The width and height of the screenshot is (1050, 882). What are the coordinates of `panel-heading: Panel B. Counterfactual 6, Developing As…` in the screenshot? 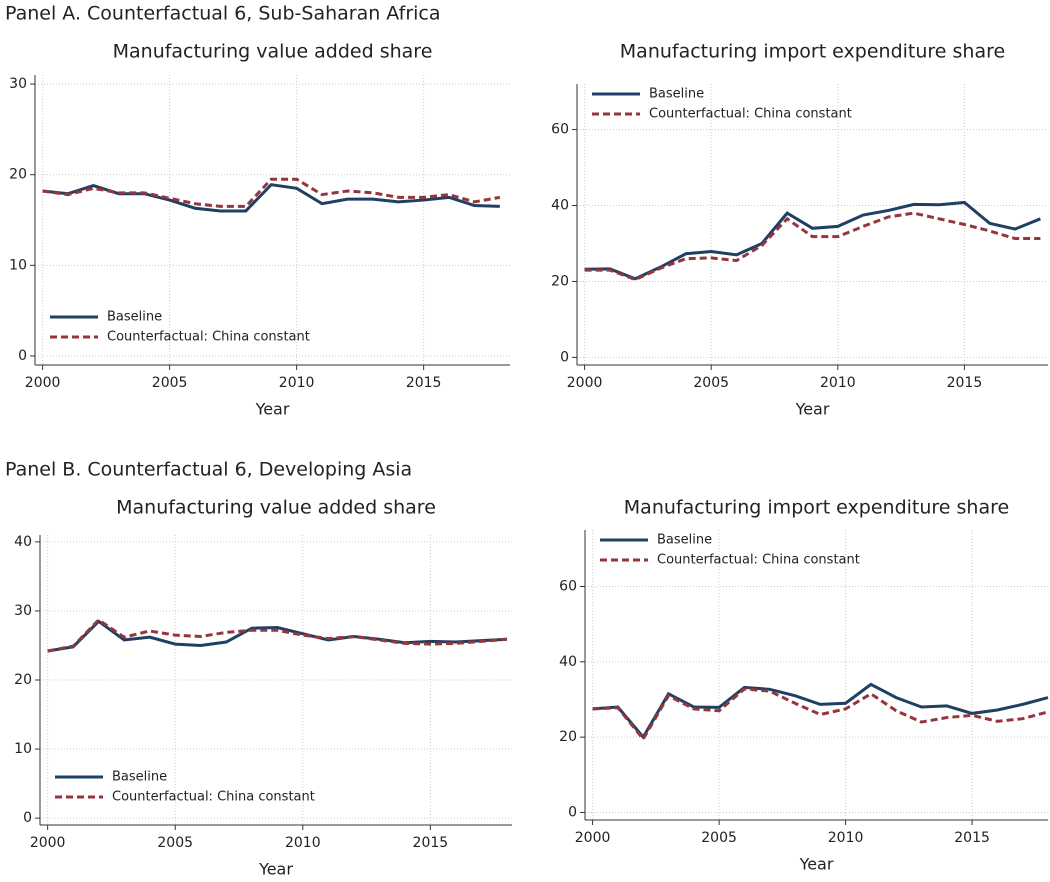 It's located at (208, 470).